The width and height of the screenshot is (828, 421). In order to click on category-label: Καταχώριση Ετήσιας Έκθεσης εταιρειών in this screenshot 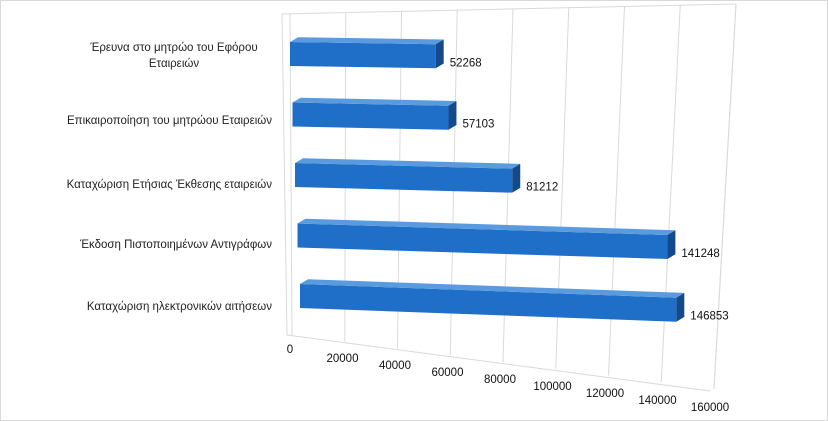, I will do `click(170, 185)`.